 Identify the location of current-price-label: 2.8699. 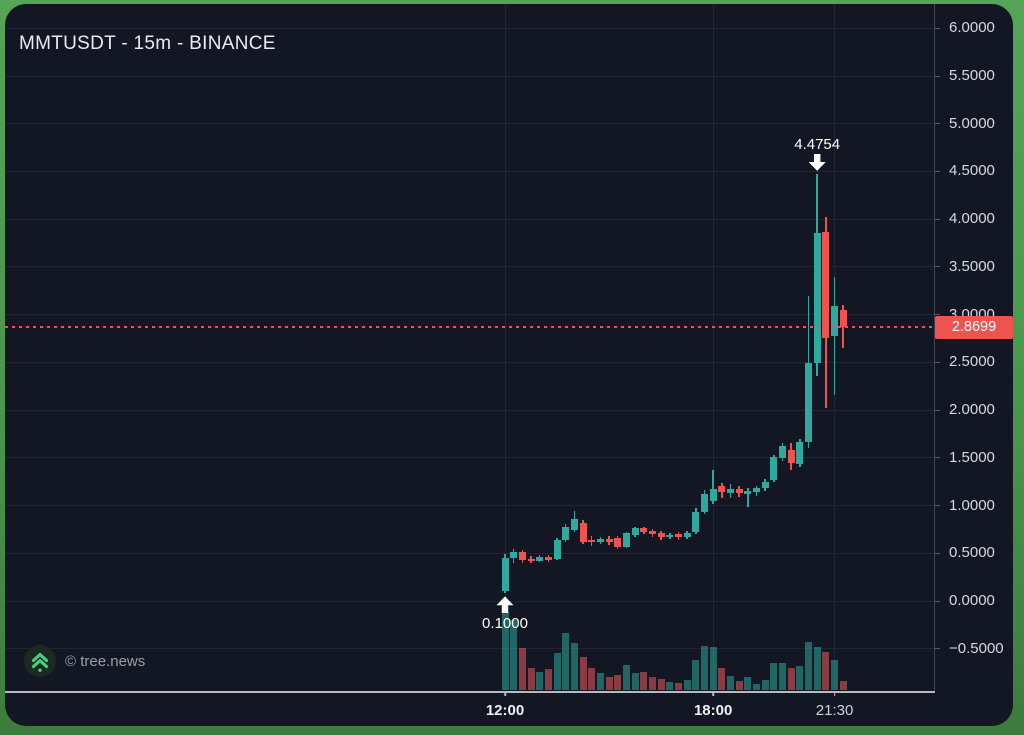
(974, 327).